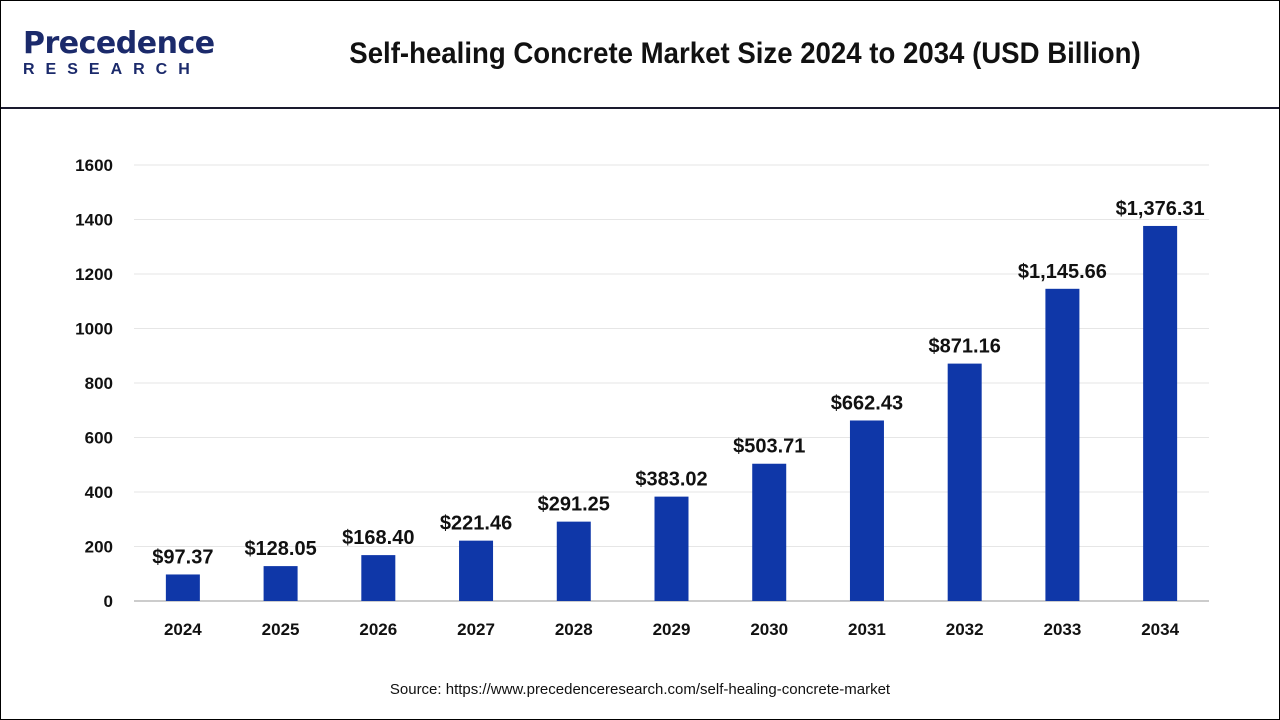 This screenshot has height=720, width=1280. I want to click on x-tick-label: 2028, so click(574, 629).